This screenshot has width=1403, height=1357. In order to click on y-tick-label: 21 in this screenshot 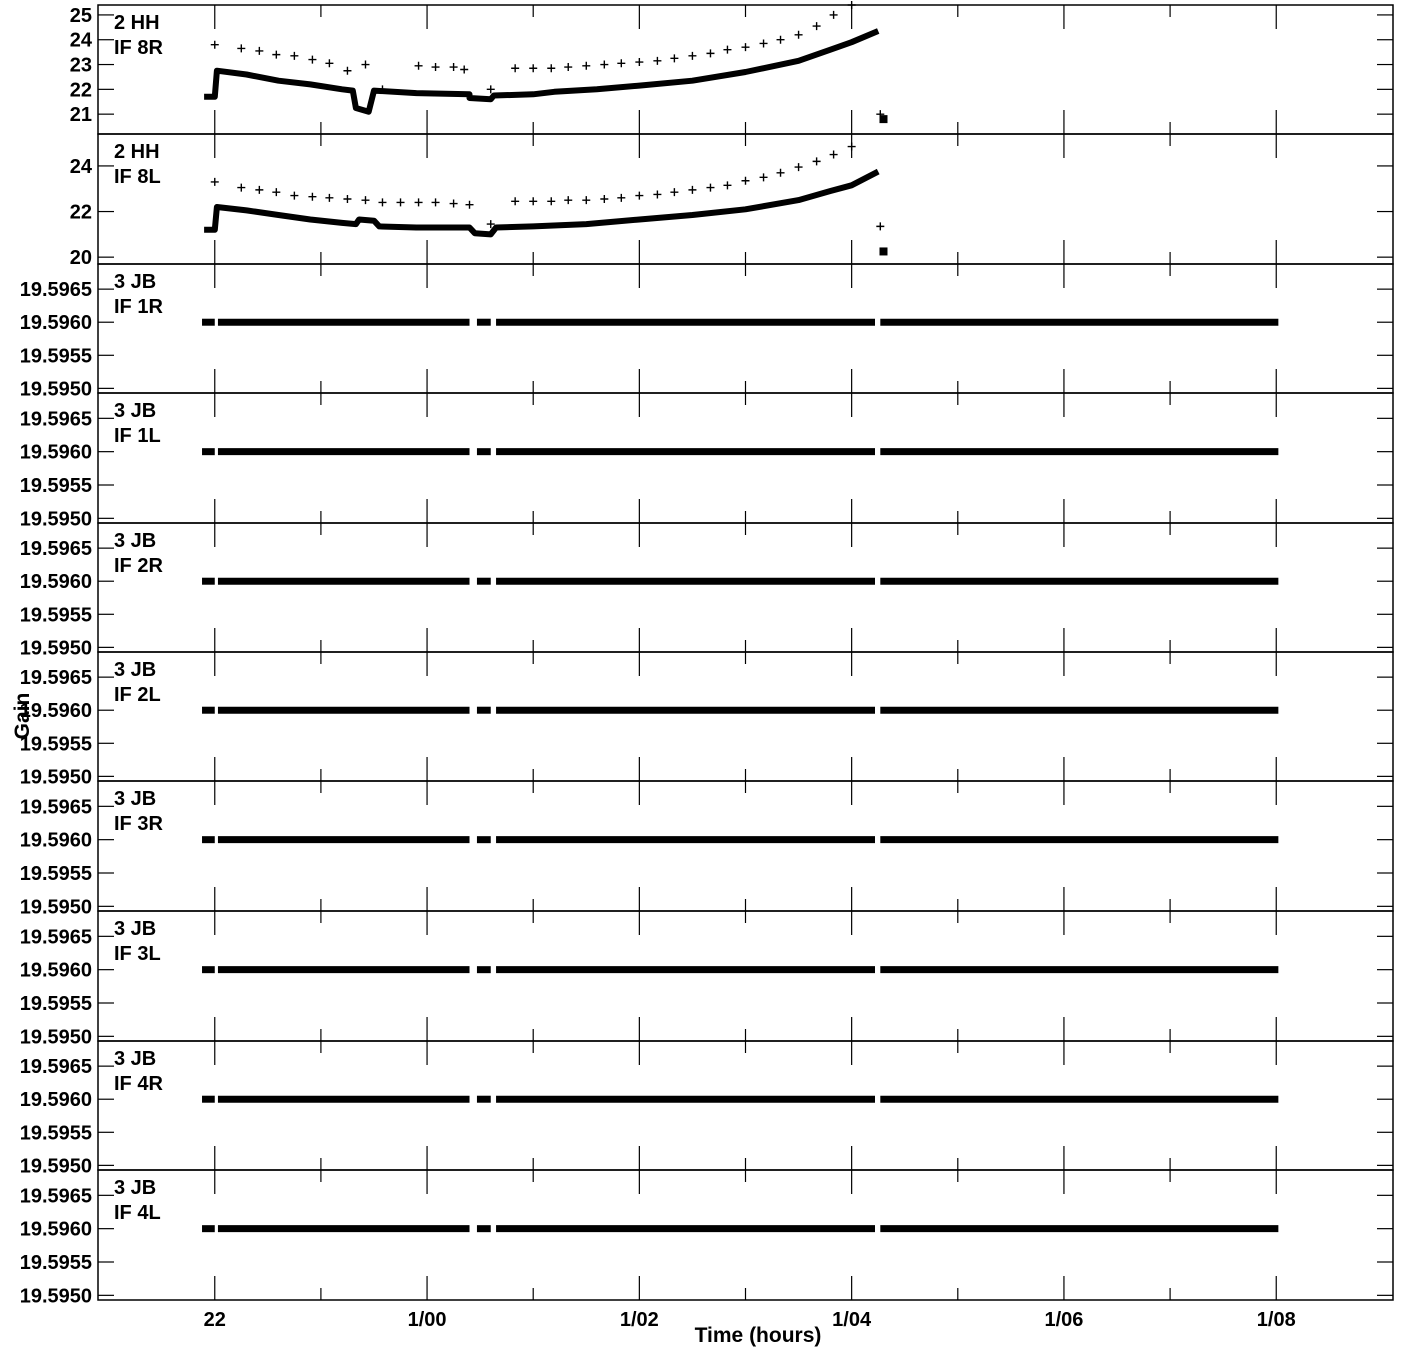, I will do `click(81, 115)`.